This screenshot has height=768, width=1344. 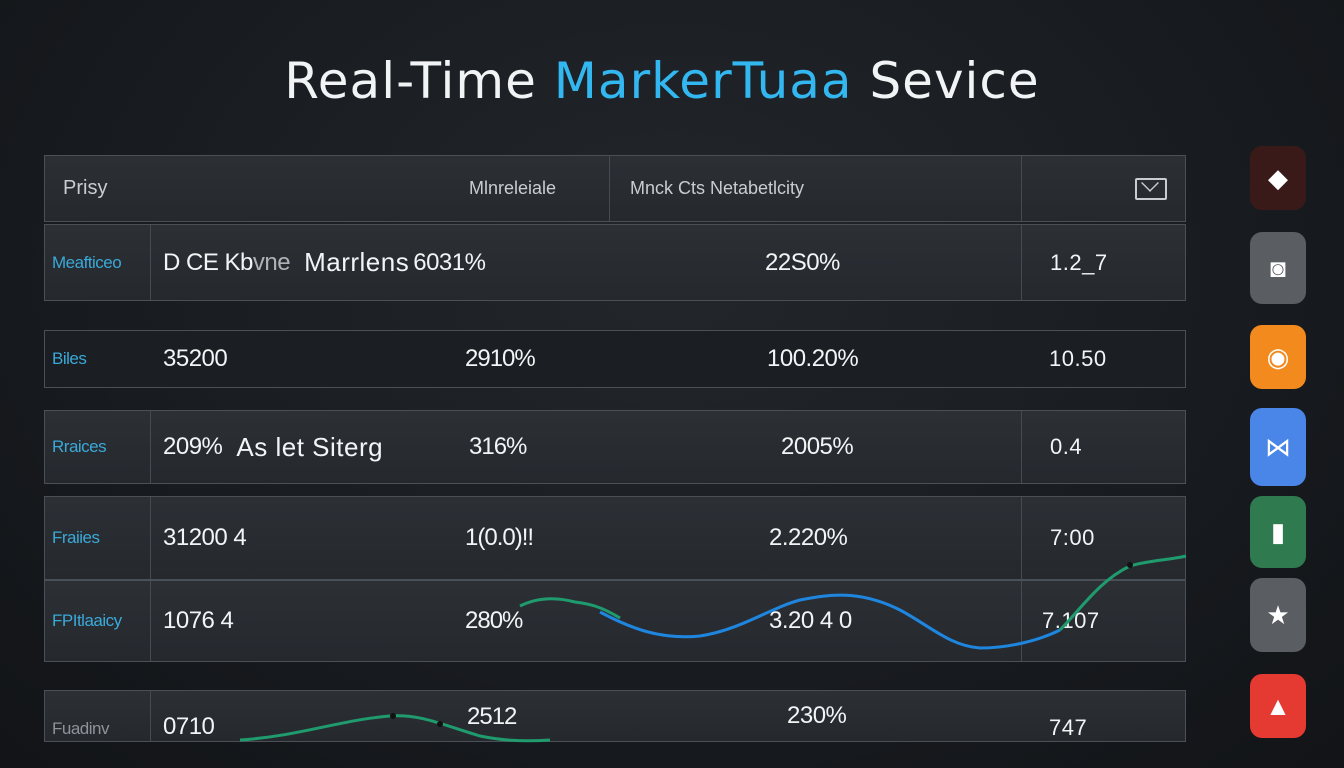 I want to click on sidebar-item-photo: ◙, so click(x=1278, y=268).